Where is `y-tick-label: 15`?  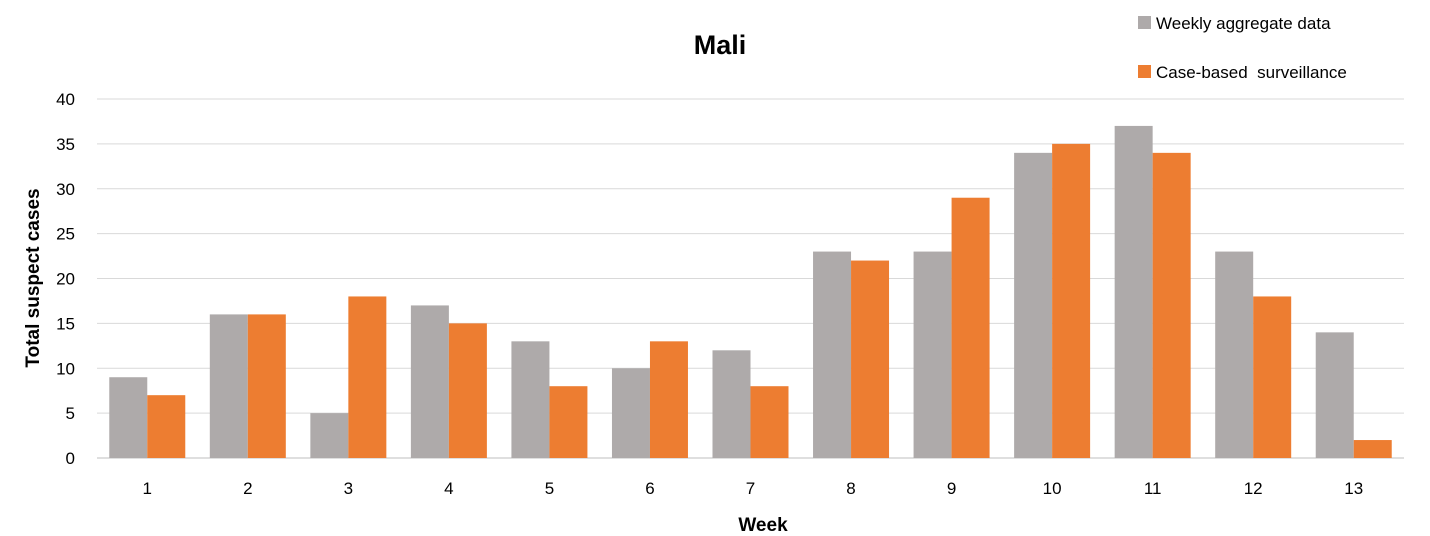
y-tick-label: 15 is located at coordinates (65, 323).